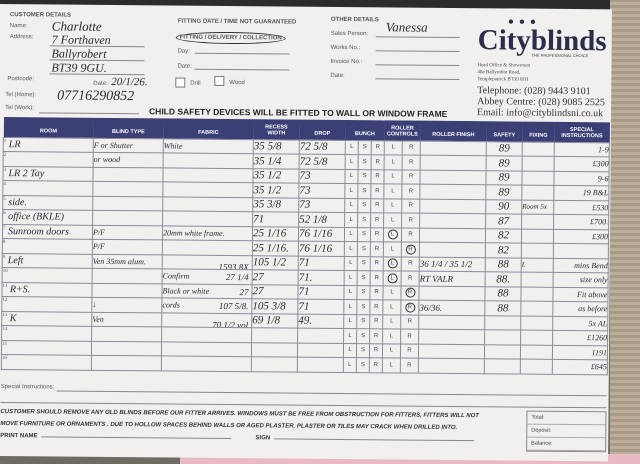  I want to click on room-cell: 3 LR 2 Tay, so click(48, 174).